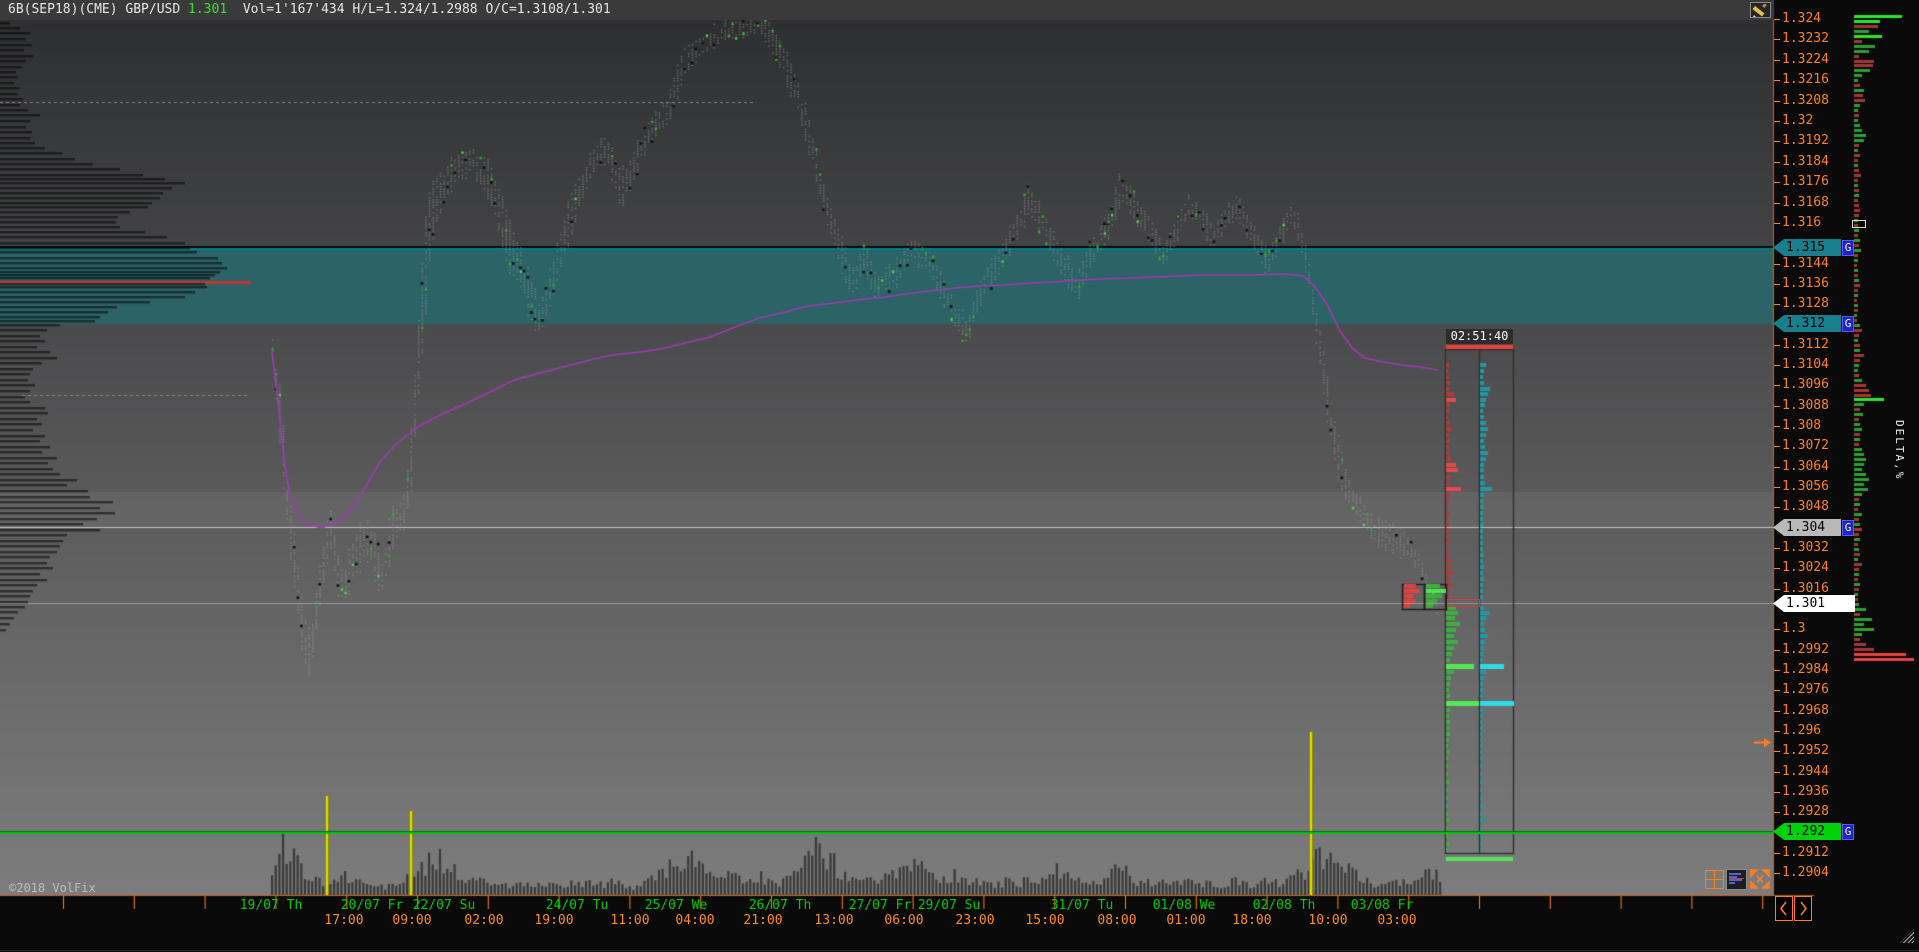 Image resolution: width=1919 pixels, height=952 pixels. What do you see at coordinates (880, 905) in the screenshot?
I see `date-label: 27/07 Fr` at bounding box center [880, 905].